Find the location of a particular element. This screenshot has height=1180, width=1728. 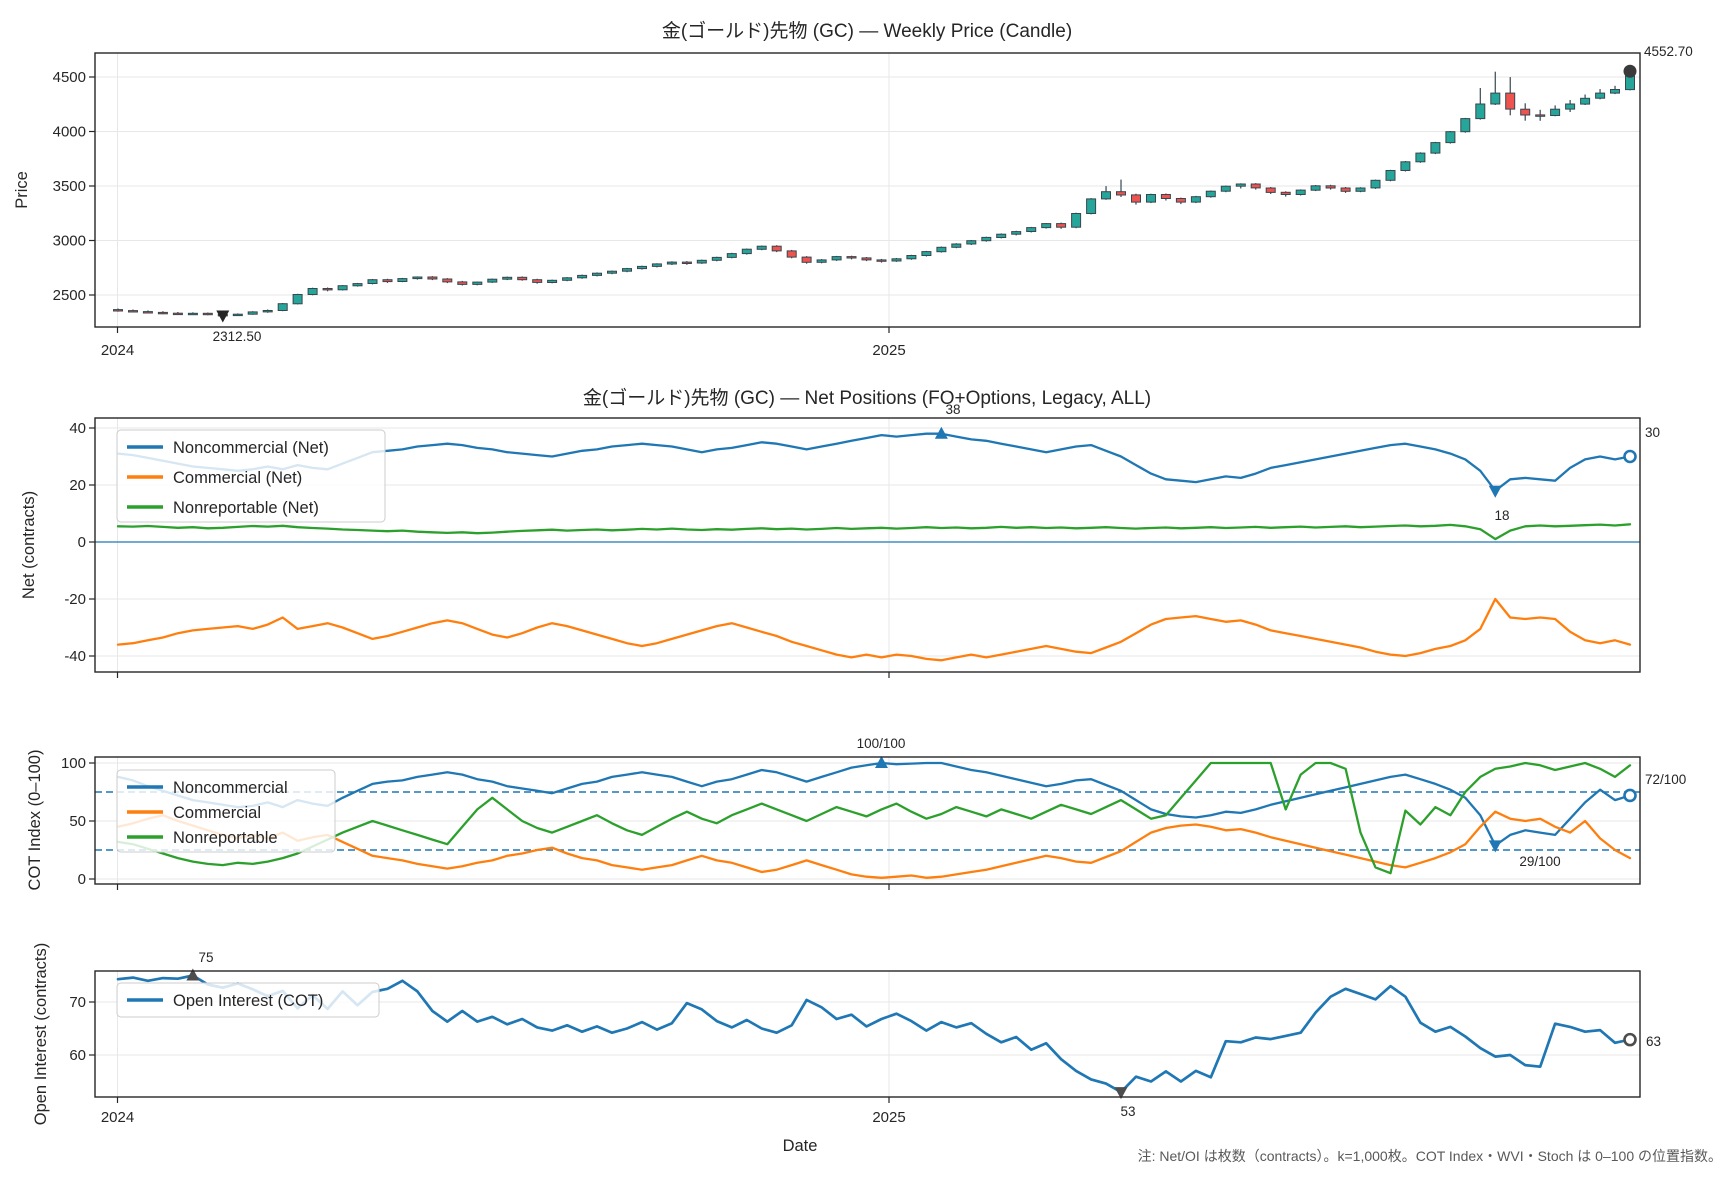

price-ytick-label: 3500 is located at coordinates (69, 186).